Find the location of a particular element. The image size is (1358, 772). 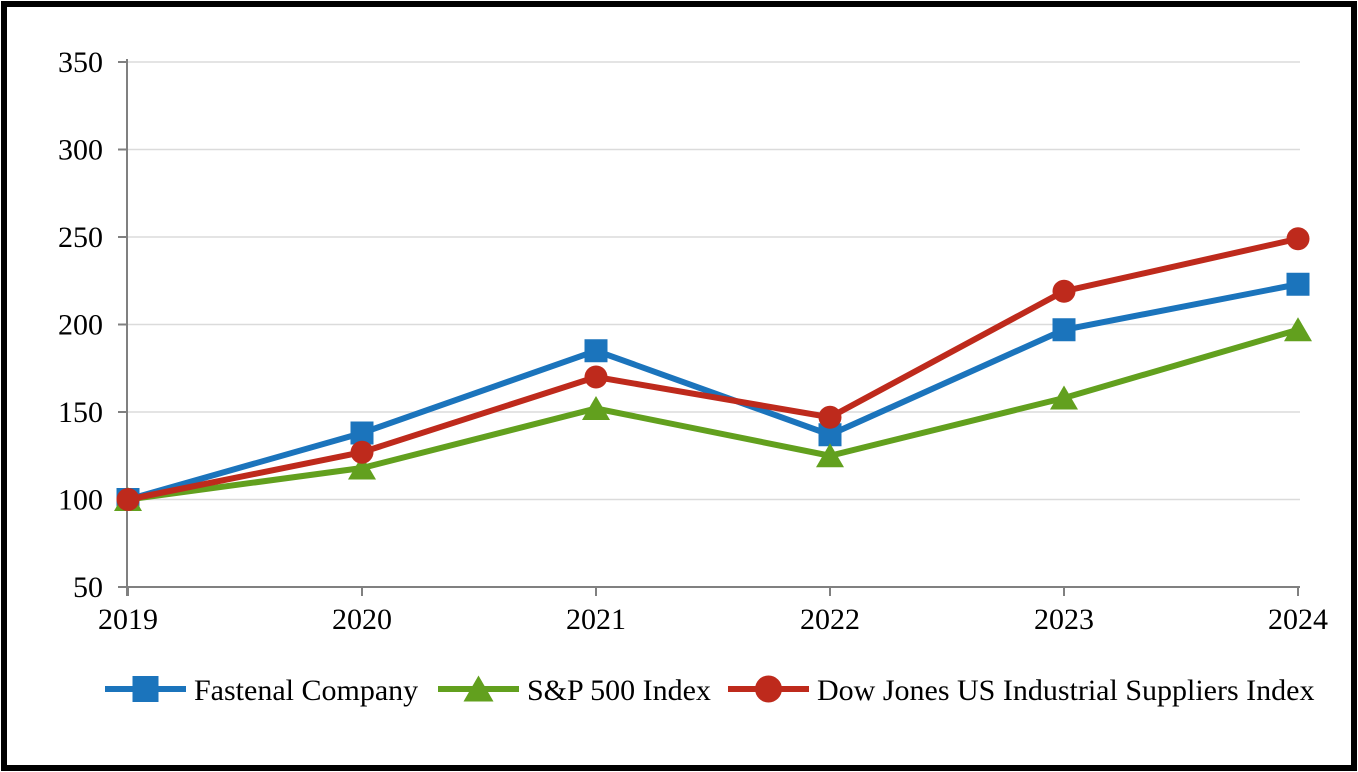

x-axis-labels: 2019 2020 2021 2022 2023 2024 is located at coordinates (713, 619).